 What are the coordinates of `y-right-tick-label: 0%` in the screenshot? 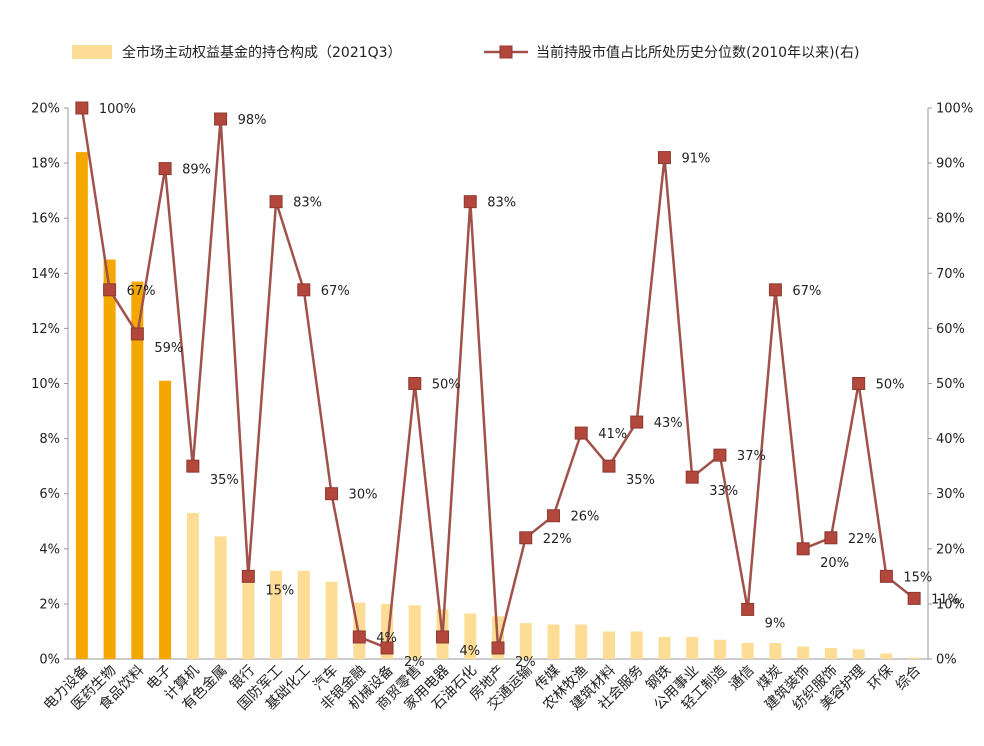 It's located at (946, 660).